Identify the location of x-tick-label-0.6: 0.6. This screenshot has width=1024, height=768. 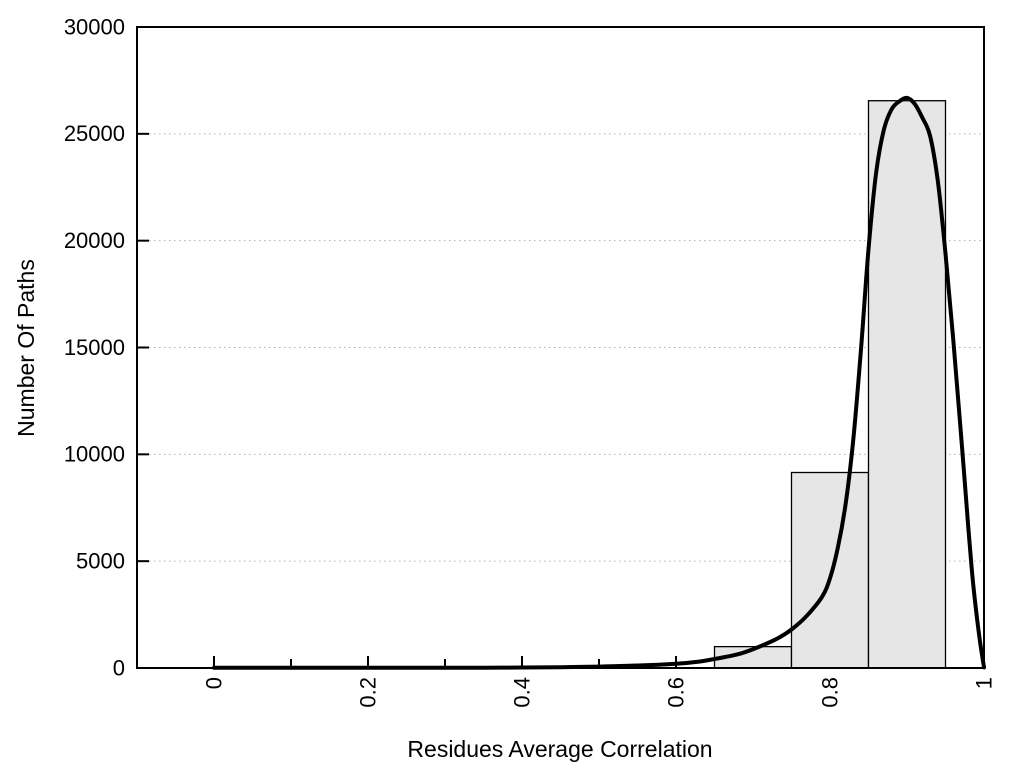
(675, 692).